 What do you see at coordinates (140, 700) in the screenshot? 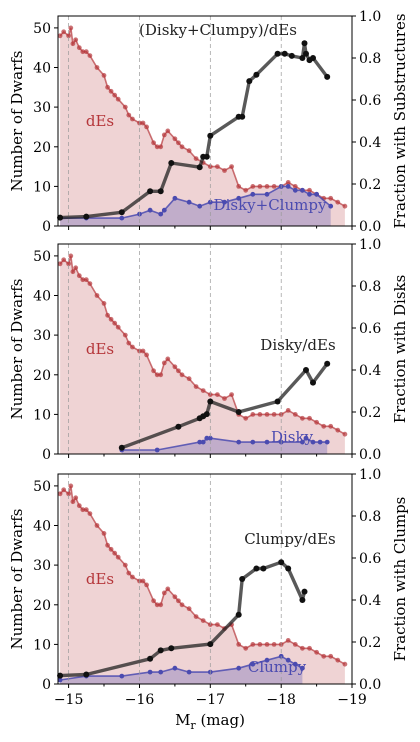
I see `x-tick-label: −16` at bounding box center [140, 700].